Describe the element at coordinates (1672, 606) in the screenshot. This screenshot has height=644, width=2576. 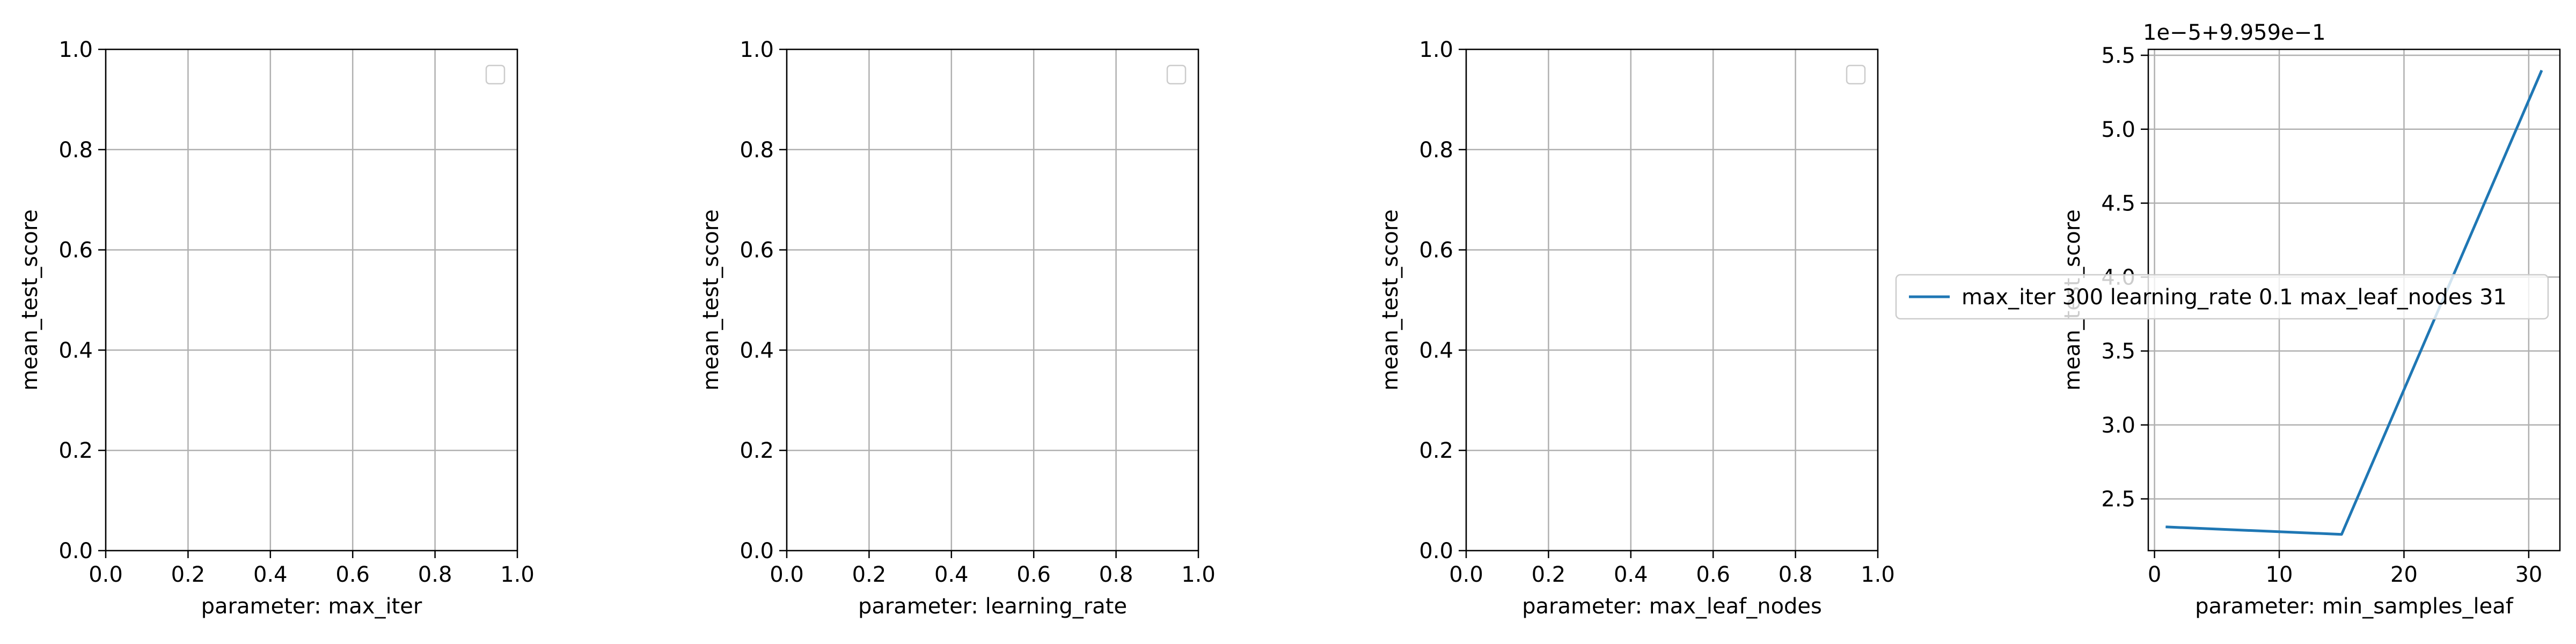
I see `x-axis-label: parameter: max_leaf_nodes` at that location.